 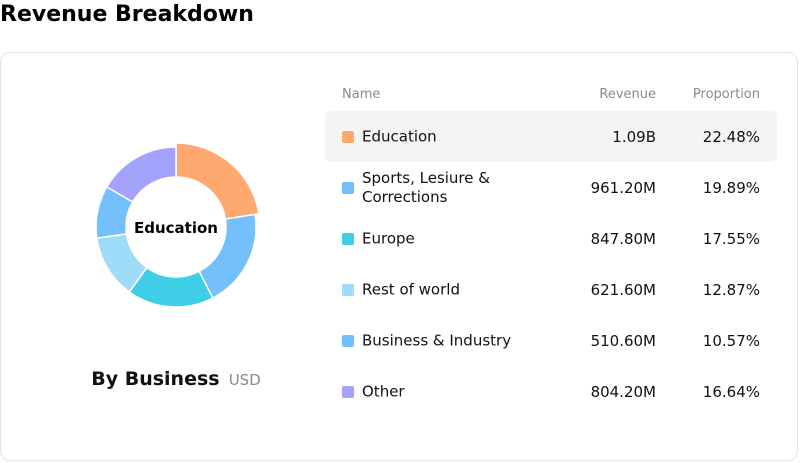 What do you see at coordinates (442, 188) in the screenshot?
I see `row-name: Sports, Lesiure & Corrections` at bounding box center [442, 188].